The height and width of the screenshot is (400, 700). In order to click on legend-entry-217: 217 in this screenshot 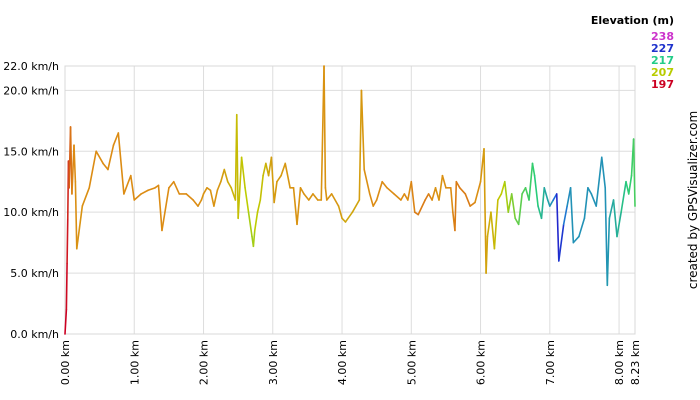, I will do `click(662, 60)`.